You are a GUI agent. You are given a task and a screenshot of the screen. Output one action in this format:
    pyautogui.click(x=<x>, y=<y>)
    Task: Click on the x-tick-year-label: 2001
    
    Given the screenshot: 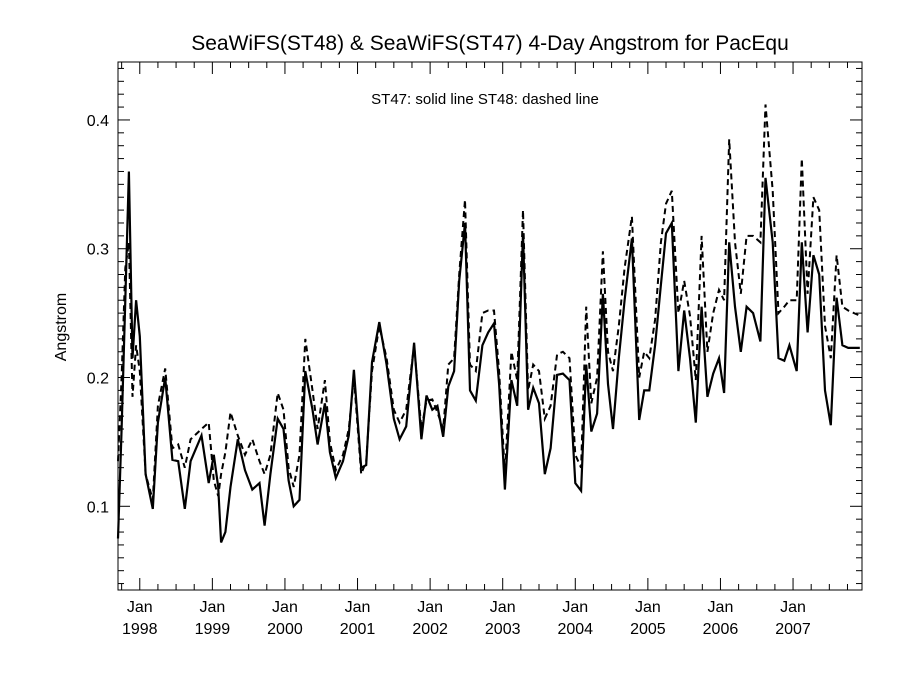 What is the action you would take?
    pyautogui.click(x=358, y=629)
    